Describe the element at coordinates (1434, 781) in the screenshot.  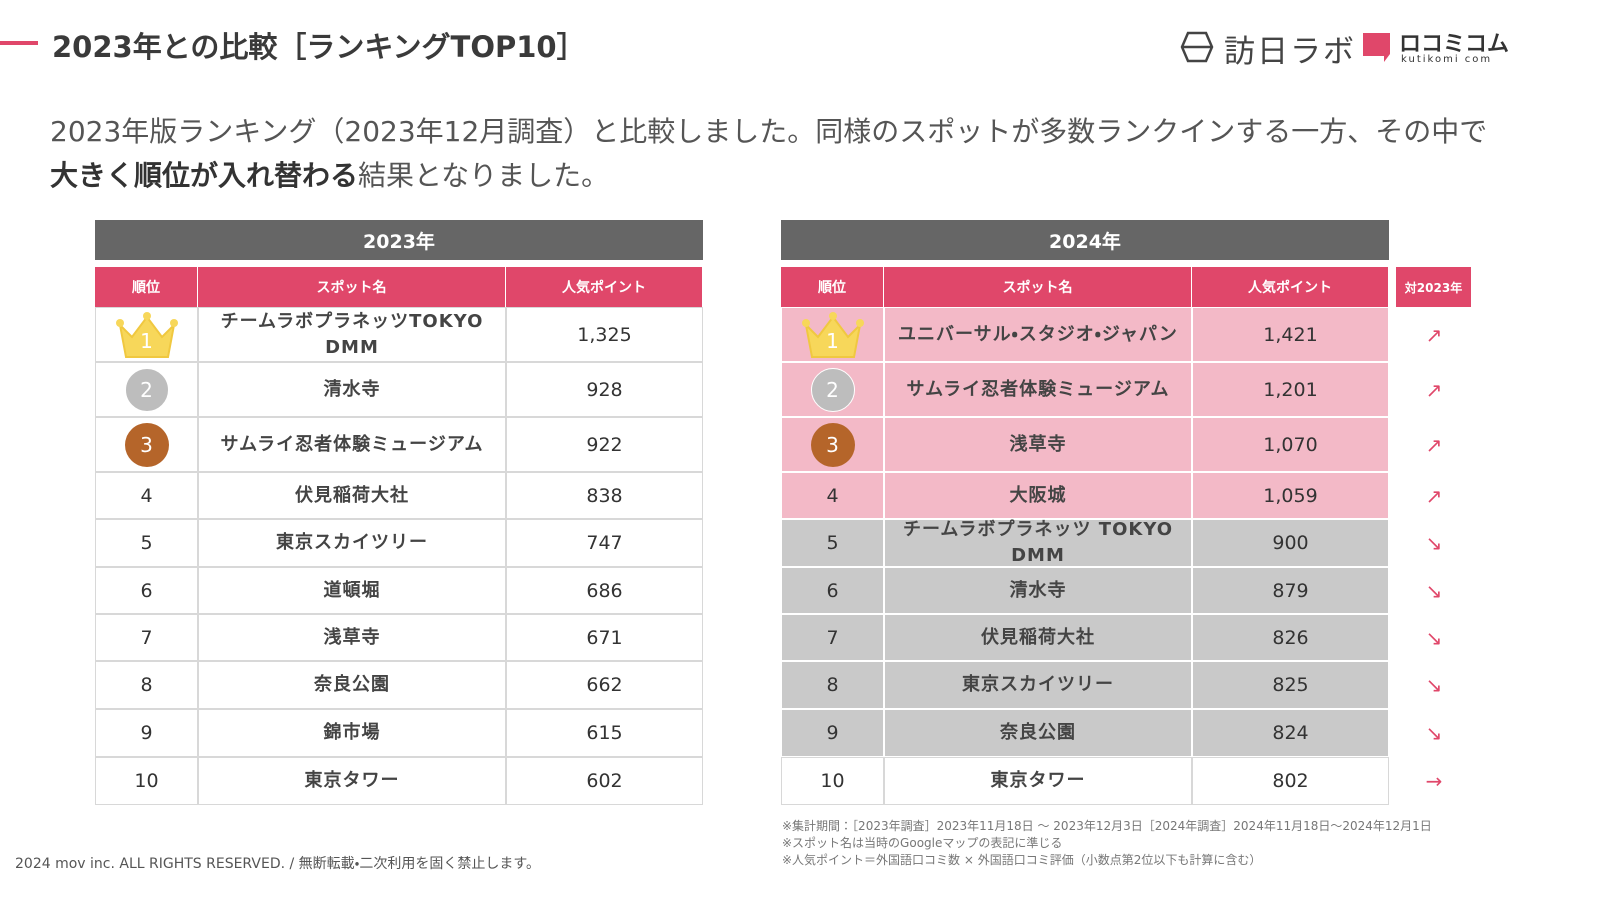
I see `change-arrow: →` at that location.